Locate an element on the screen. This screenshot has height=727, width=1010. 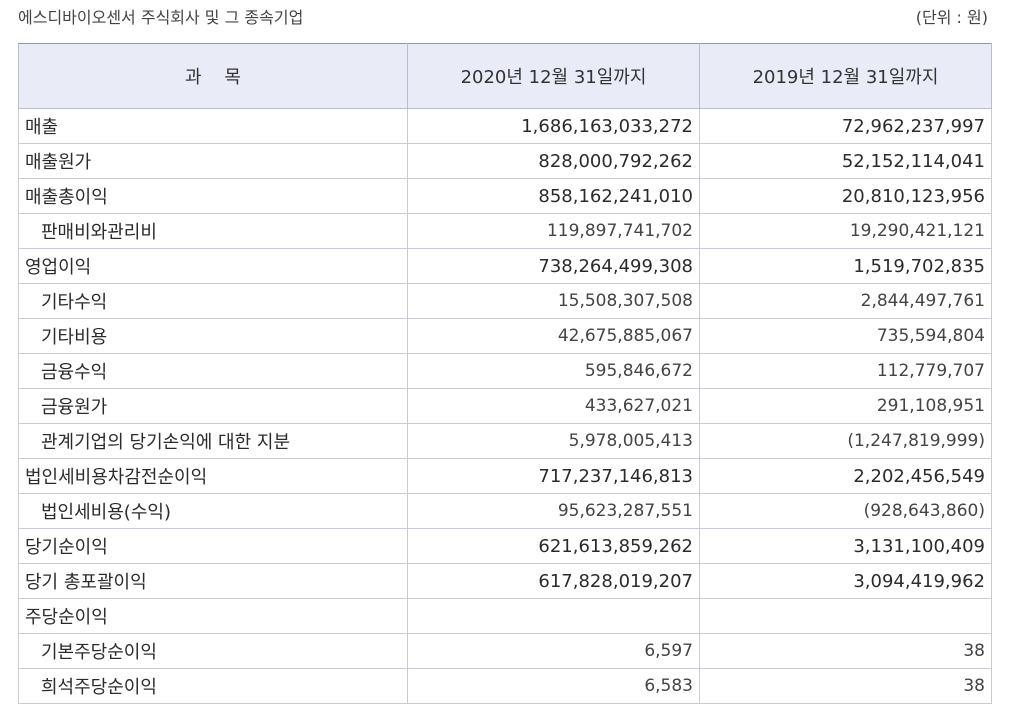
value-2019: 112,779,707 is located at coordinates (845, 371).